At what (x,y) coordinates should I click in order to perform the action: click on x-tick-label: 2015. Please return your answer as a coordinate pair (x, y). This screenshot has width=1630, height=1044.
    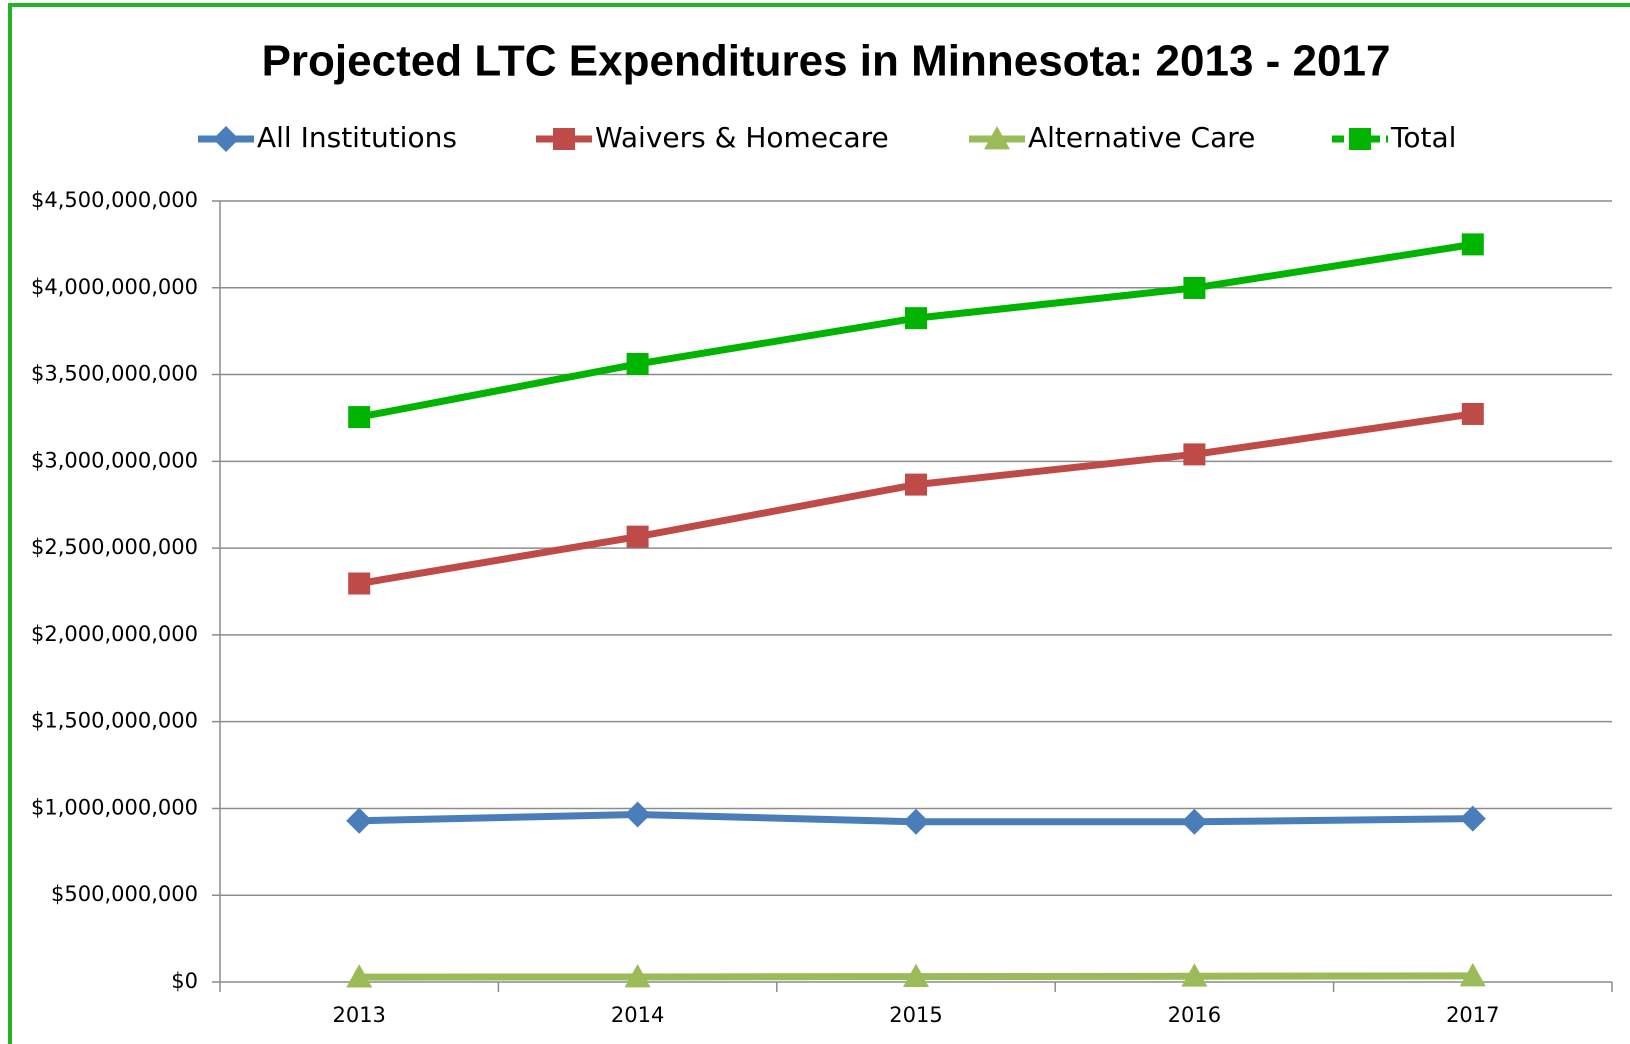
    Looking at the image, I should click on (915, 1015).